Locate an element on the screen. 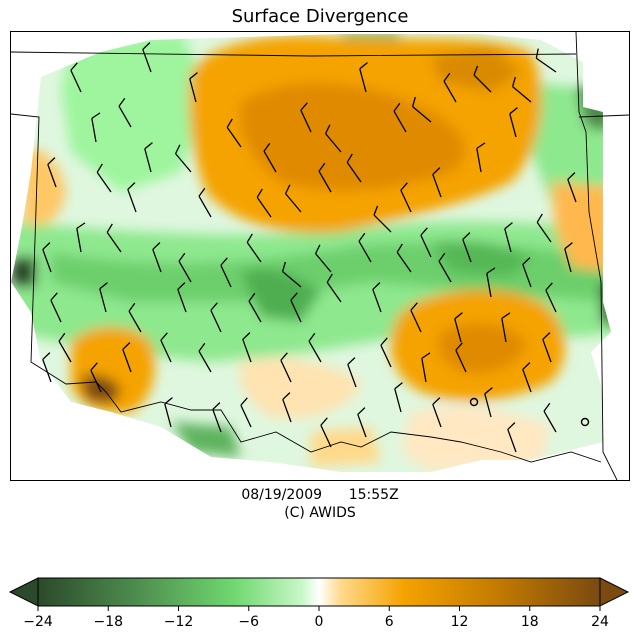 The height and width of the screenshot is (634, 640). valid-date: 08/19/2009 is located at coordinates (282, 495).